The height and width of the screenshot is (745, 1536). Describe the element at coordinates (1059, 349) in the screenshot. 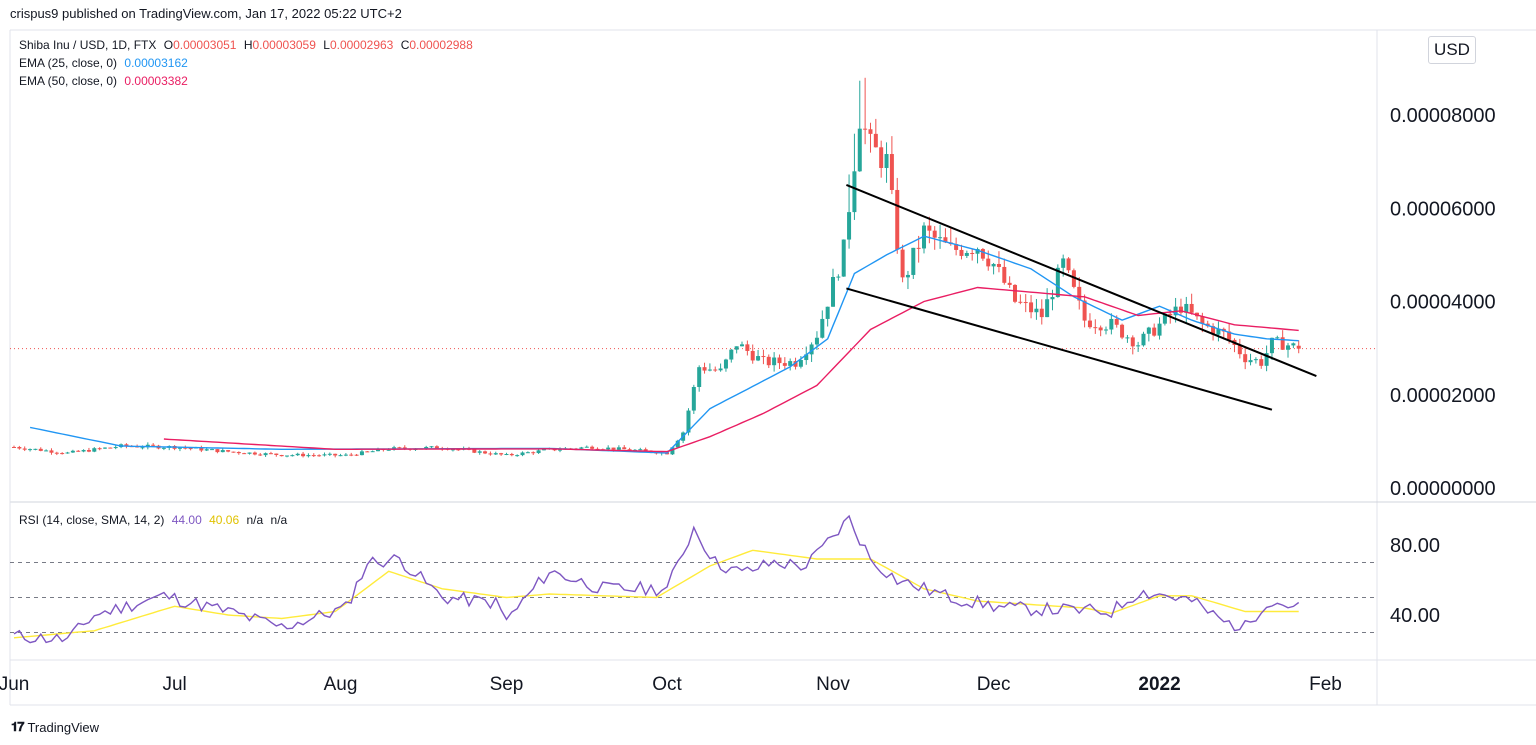

I see `lower-trendline` at that location.